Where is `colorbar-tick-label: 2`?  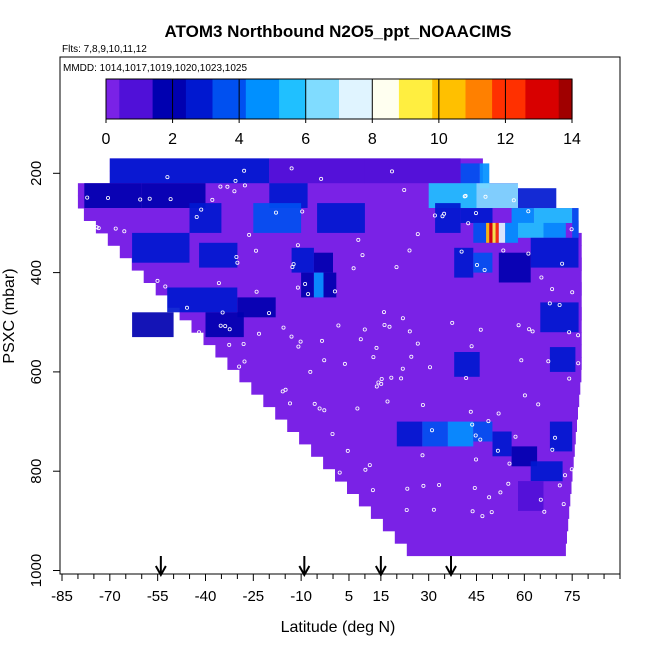 colorbar-tick-label: 2 is located at coordinates (172, 139).